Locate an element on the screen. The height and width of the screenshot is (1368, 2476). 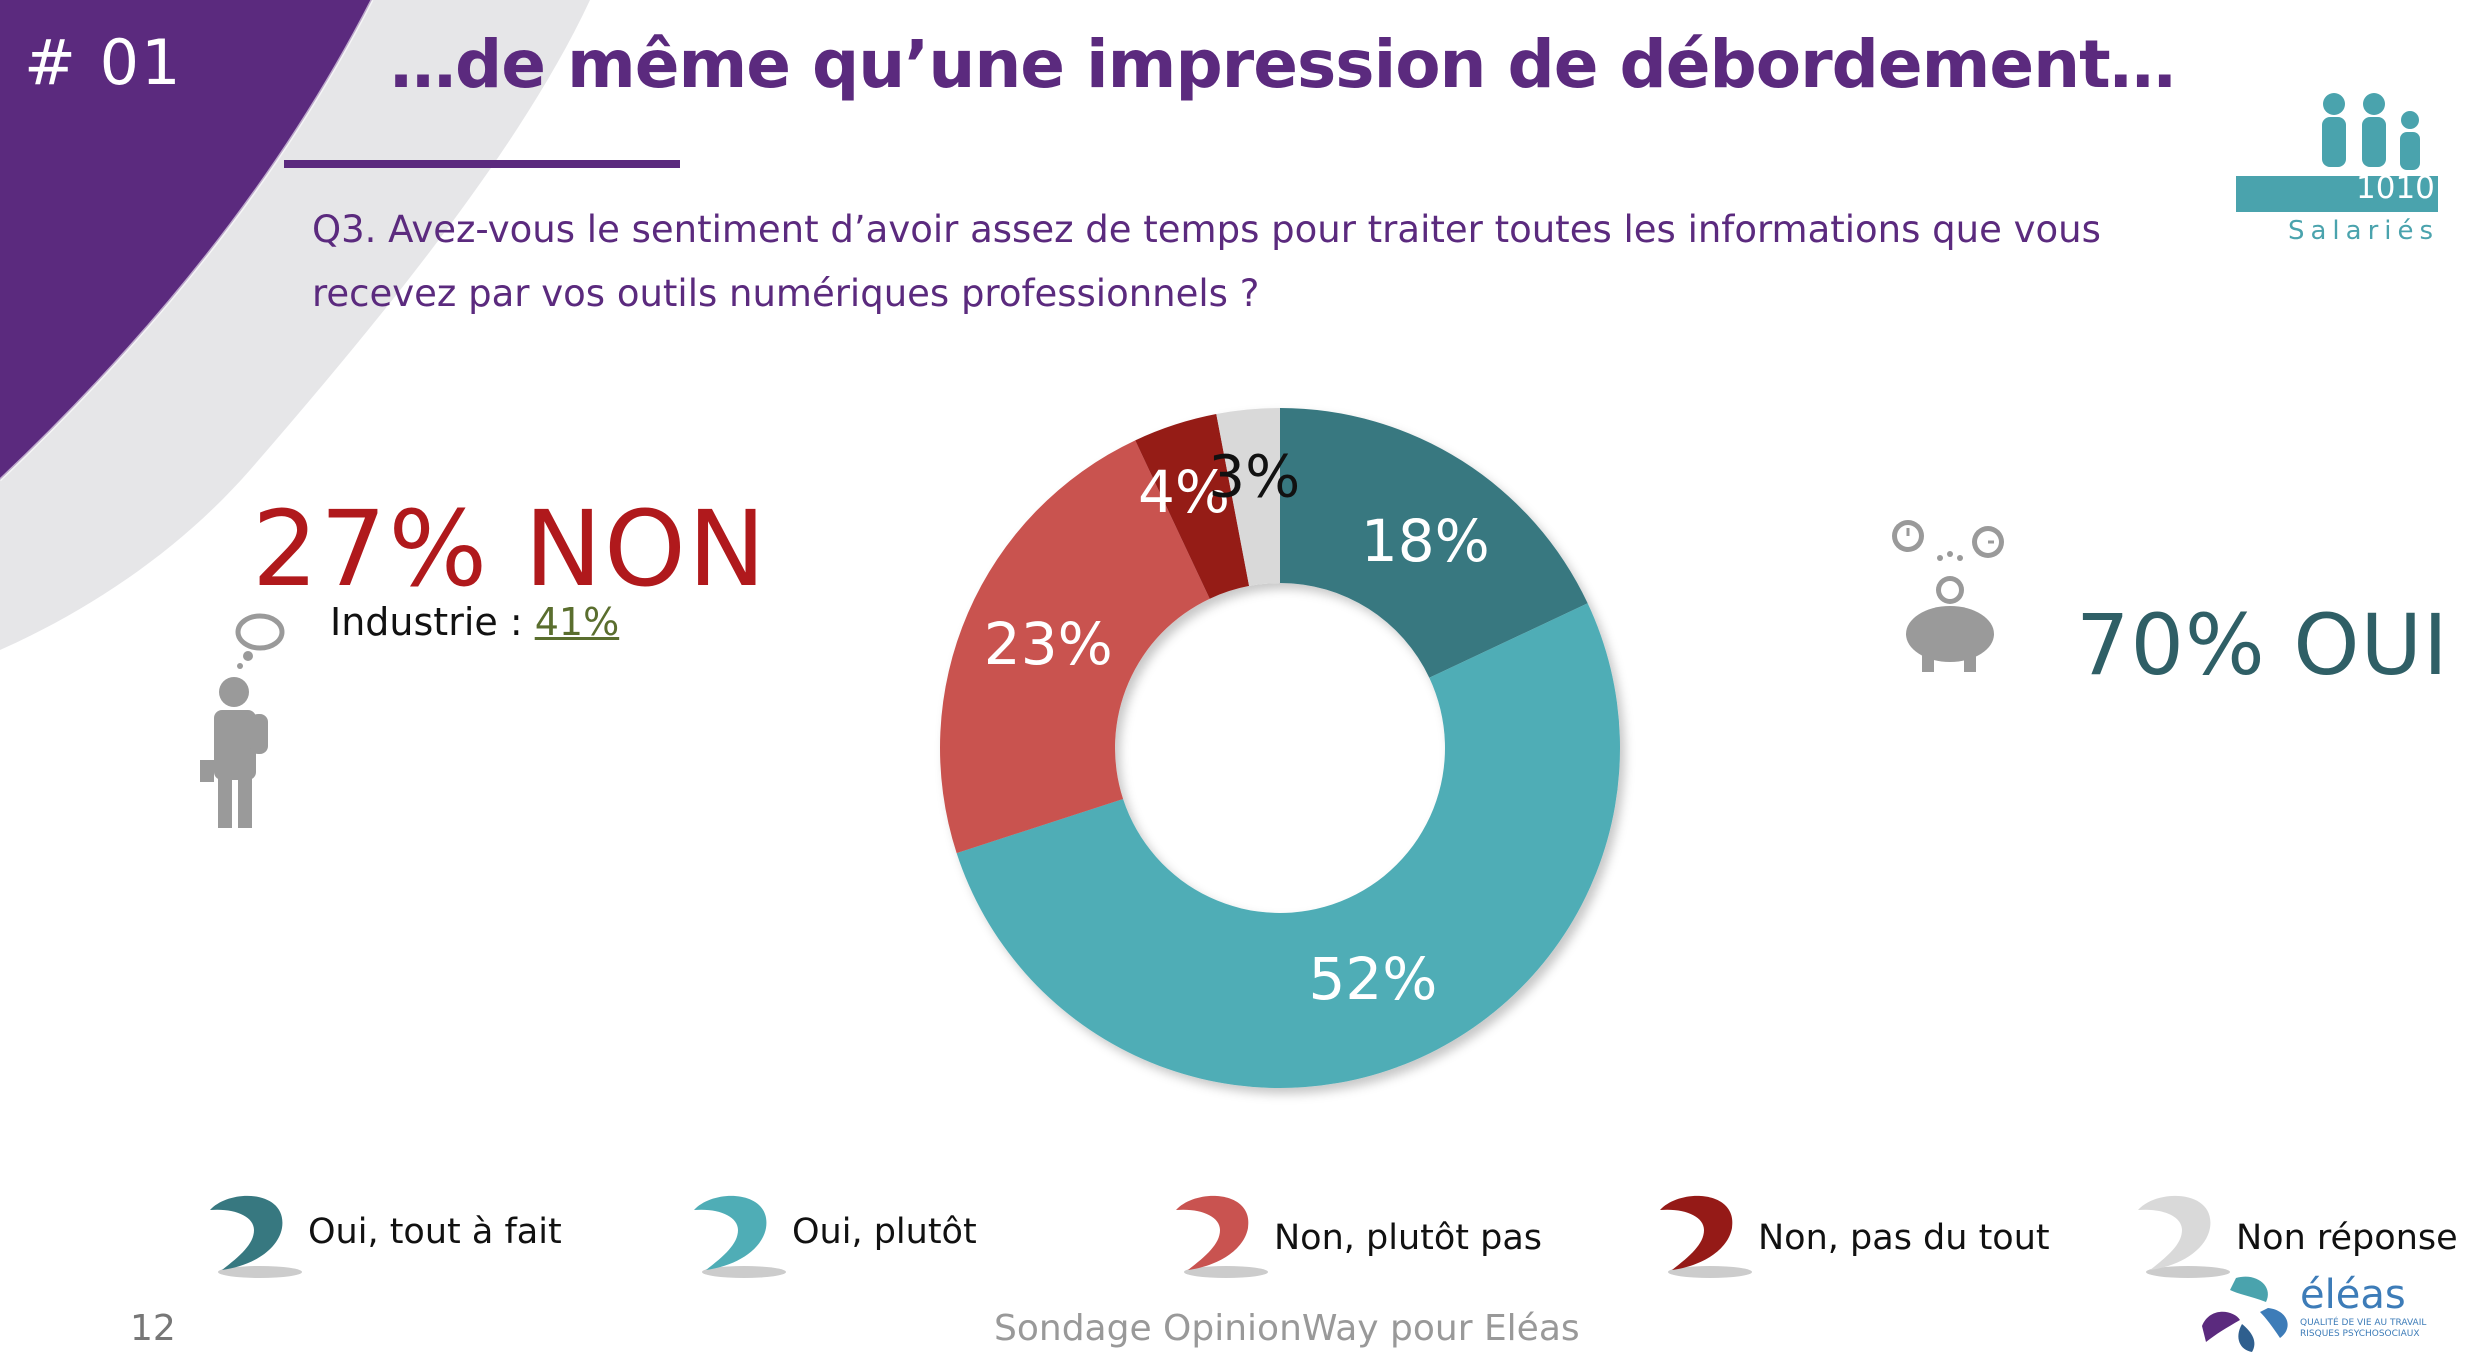
legend-label-1: Oui, tout à fait is located at coordinates (435, 1232).